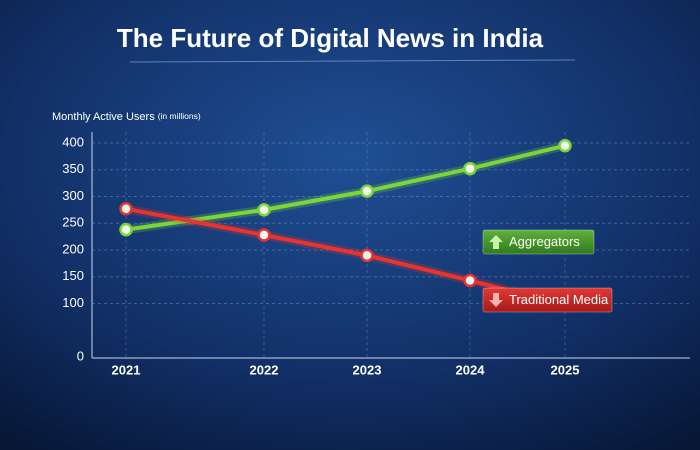  What do you see at coordinates (264, 369) in the screenshot?
I see `x-tick-label: 2022` at bounding box center [264, 369].